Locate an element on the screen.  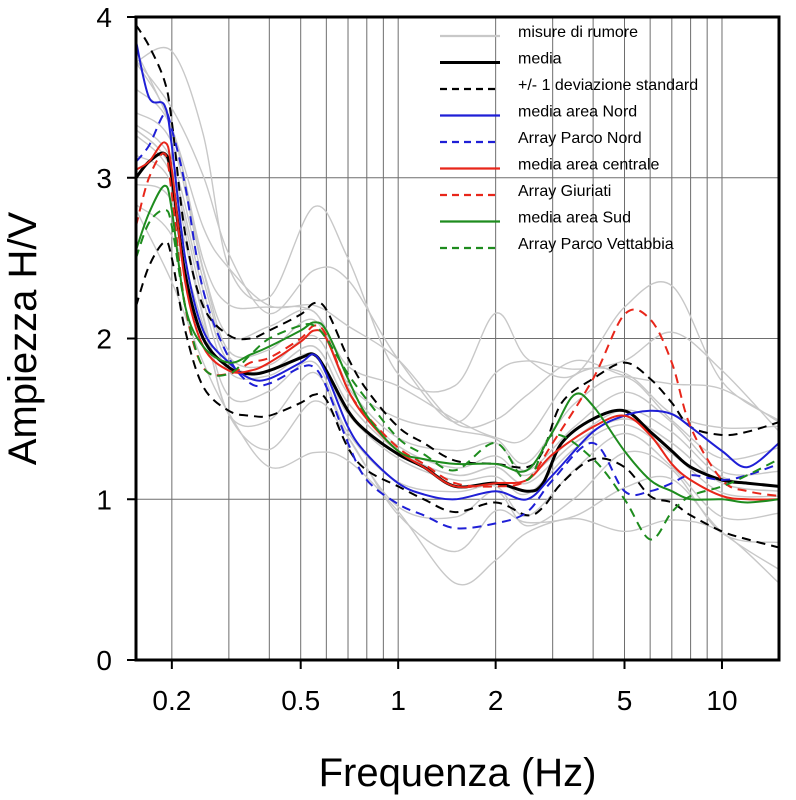
y-tick-label: 3 is located at coordinates (104, 178).